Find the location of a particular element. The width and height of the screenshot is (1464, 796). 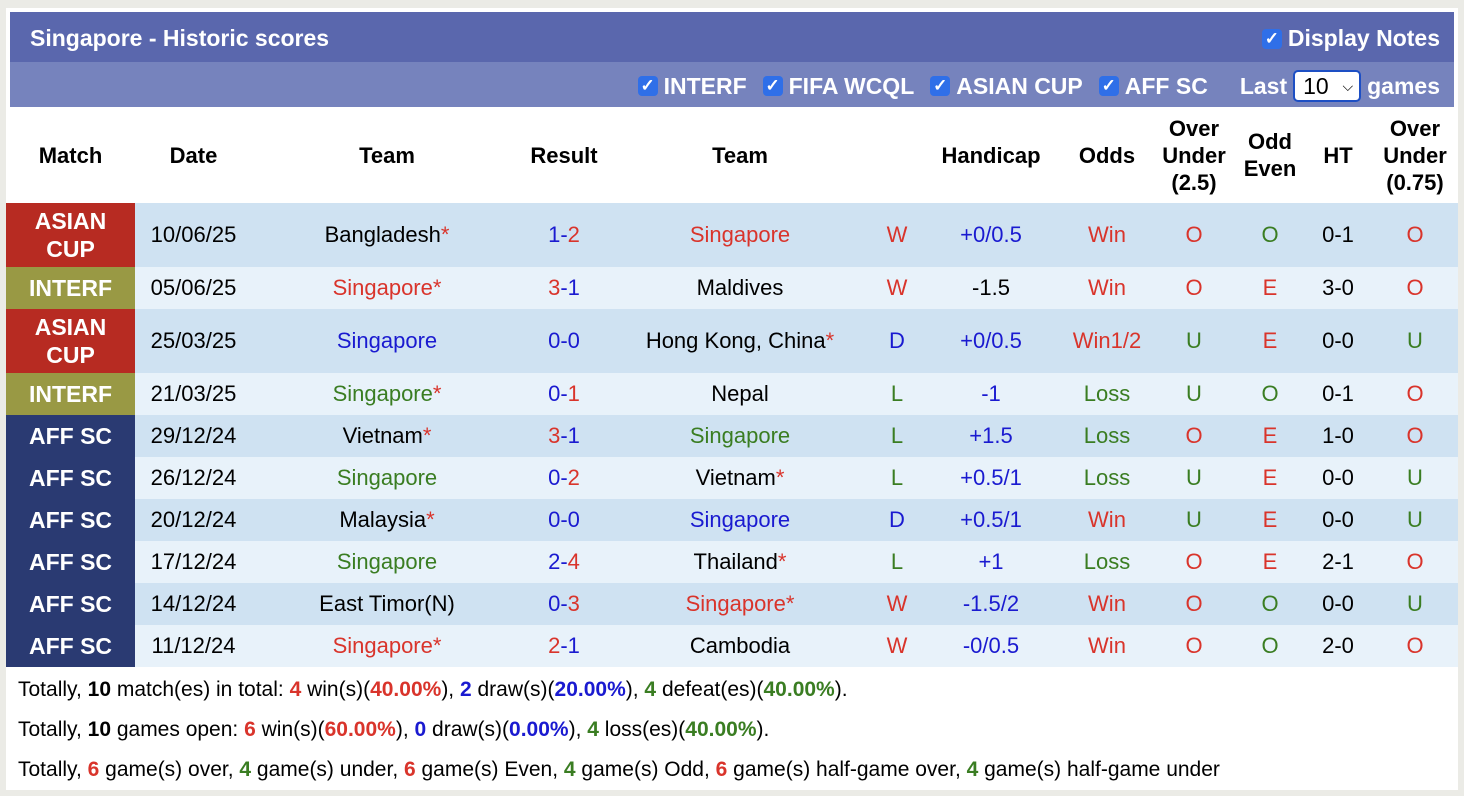

away-team-name: Maldives is located at coordinates (740, 287).